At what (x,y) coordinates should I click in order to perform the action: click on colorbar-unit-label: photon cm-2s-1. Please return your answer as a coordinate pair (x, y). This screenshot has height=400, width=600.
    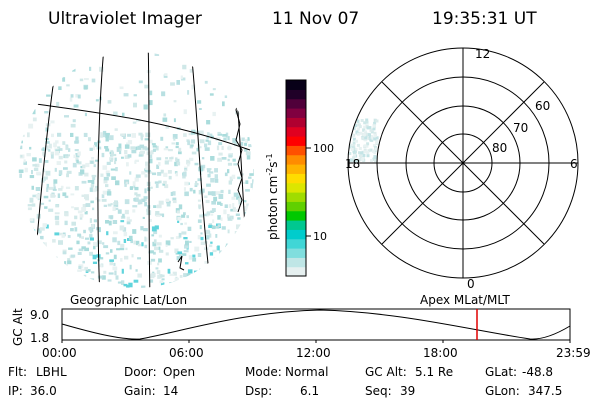
    Looking at the image, I should click on (272, 196).